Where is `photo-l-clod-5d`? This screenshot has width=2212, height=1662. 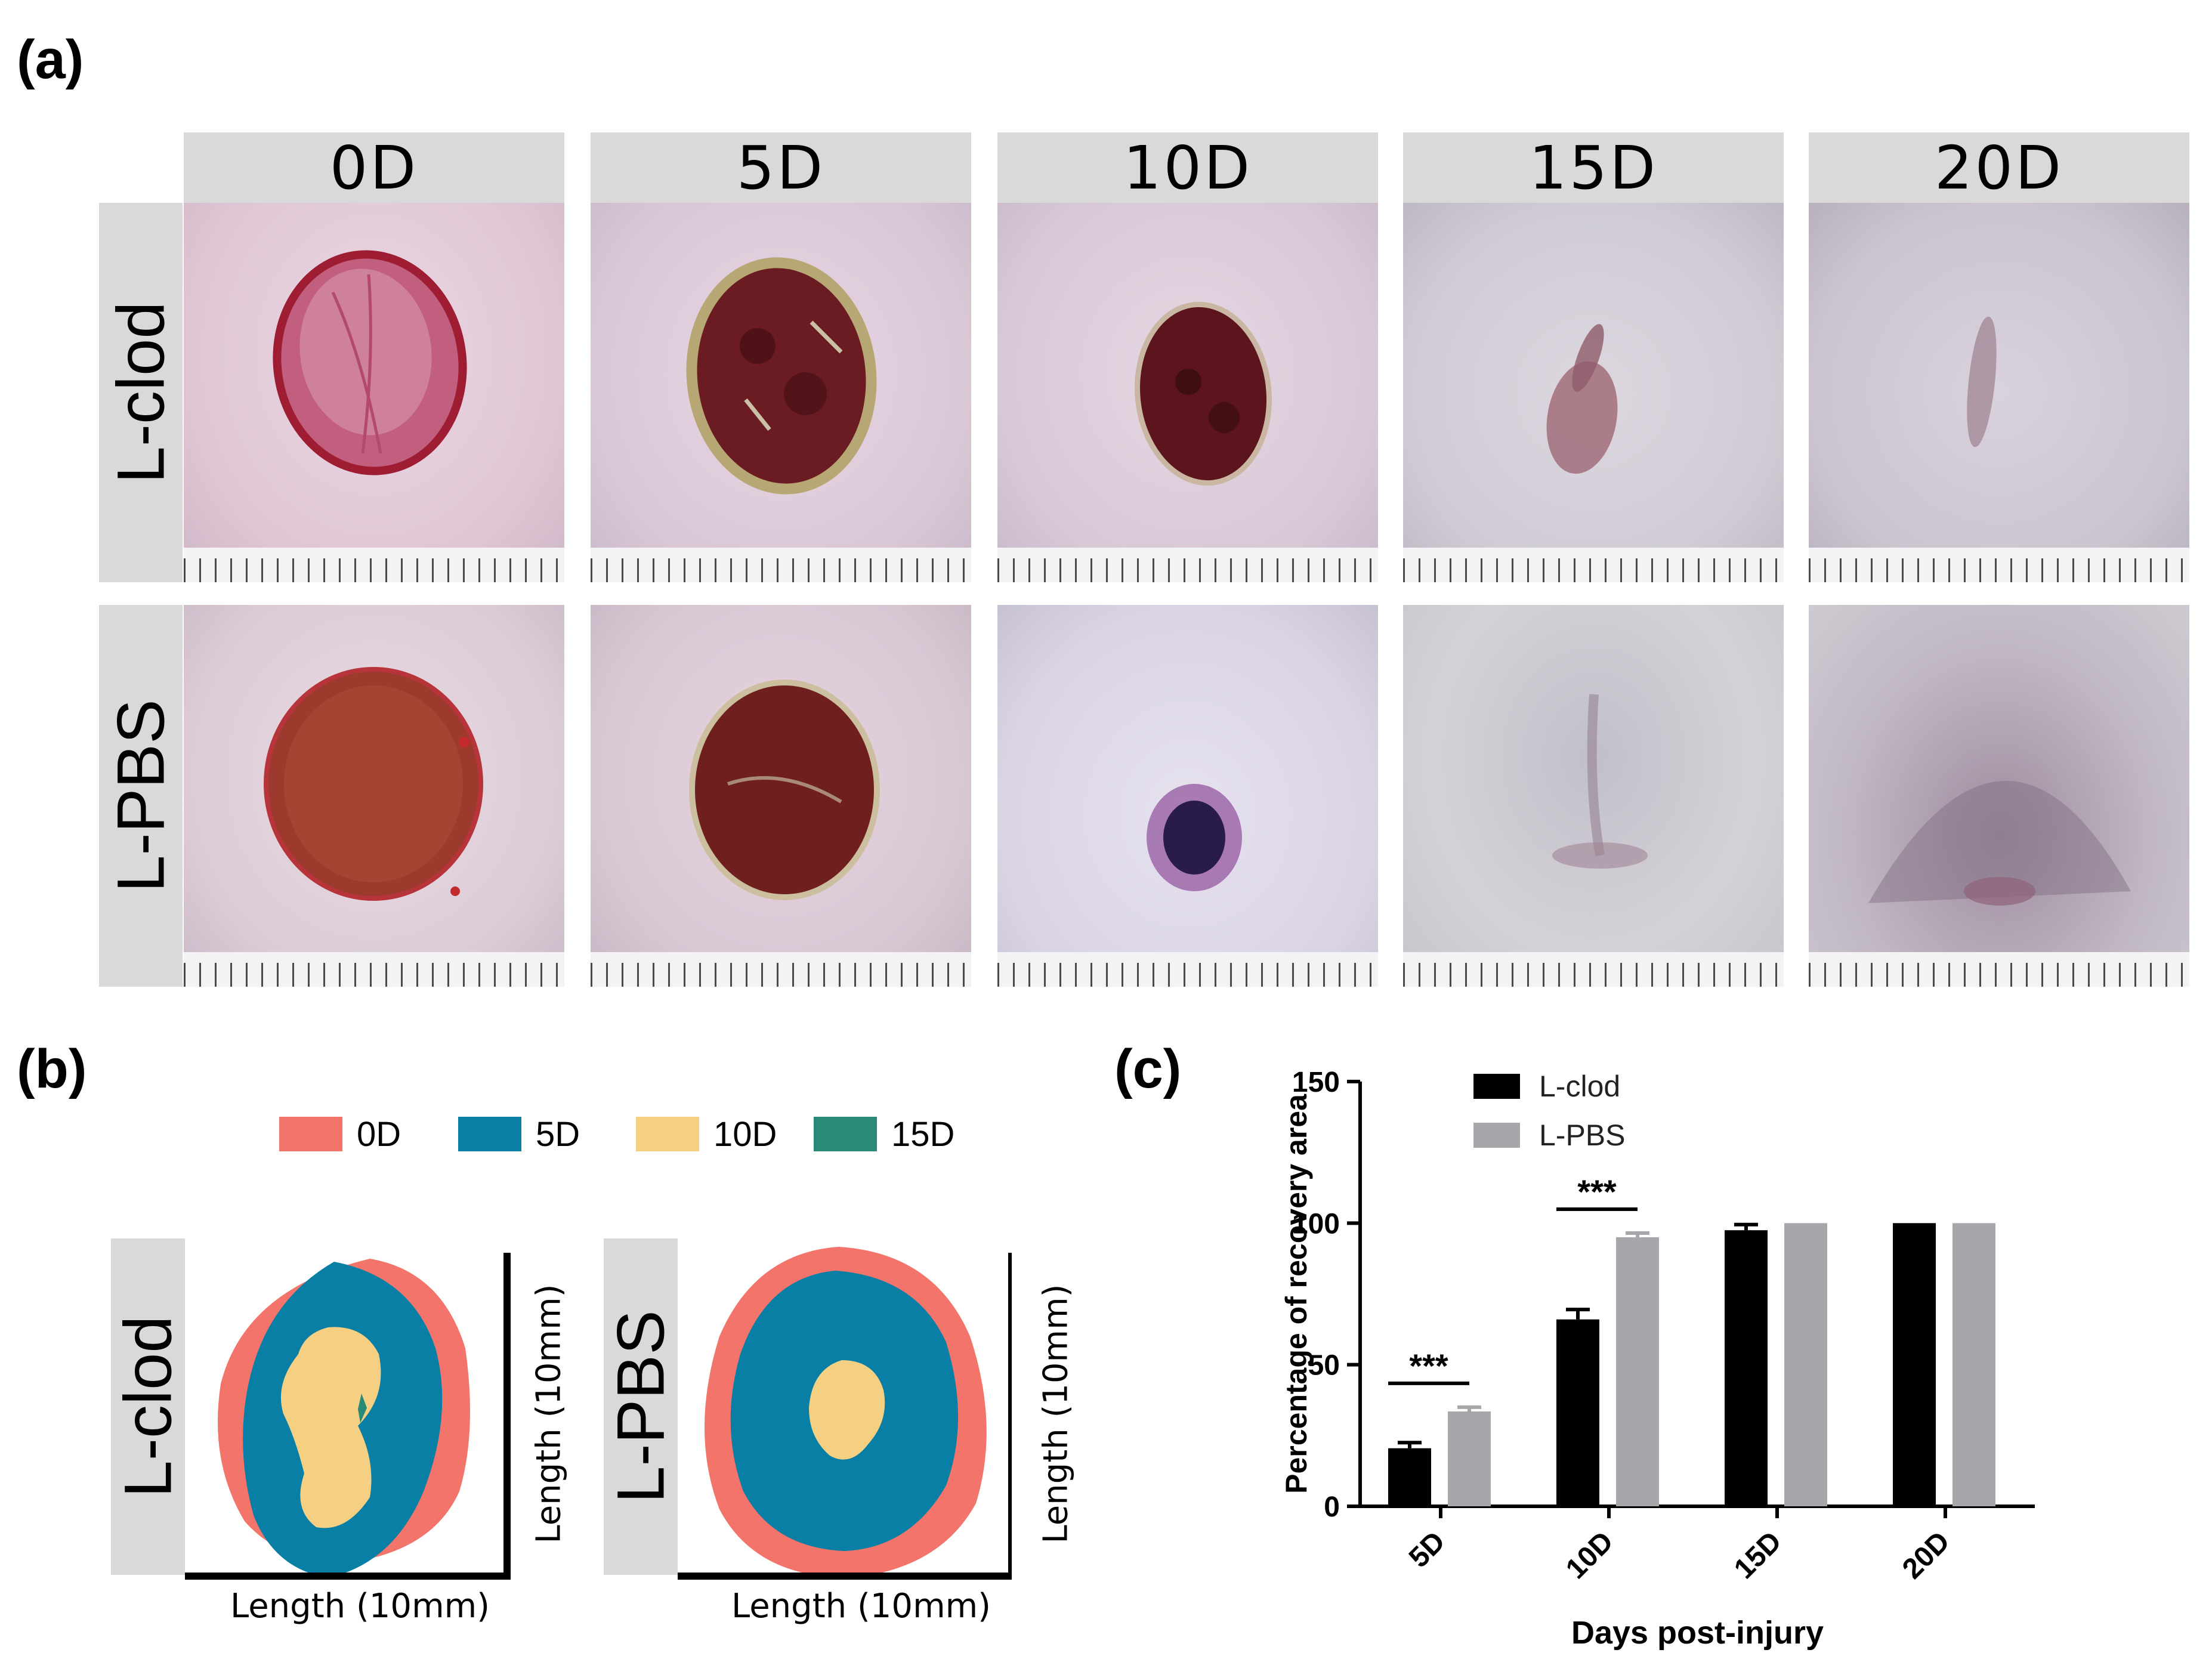 photo-l-clod-5d is located at coordinates (781, 392).